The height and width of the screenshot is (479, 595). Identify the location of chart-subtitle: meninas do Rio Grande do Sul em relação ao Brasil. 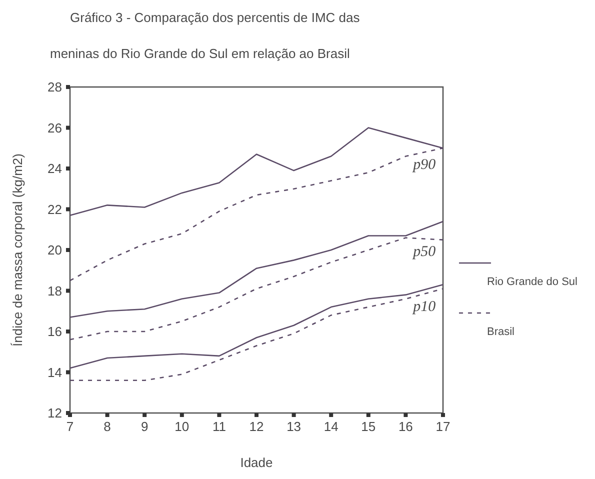
(200, 53).